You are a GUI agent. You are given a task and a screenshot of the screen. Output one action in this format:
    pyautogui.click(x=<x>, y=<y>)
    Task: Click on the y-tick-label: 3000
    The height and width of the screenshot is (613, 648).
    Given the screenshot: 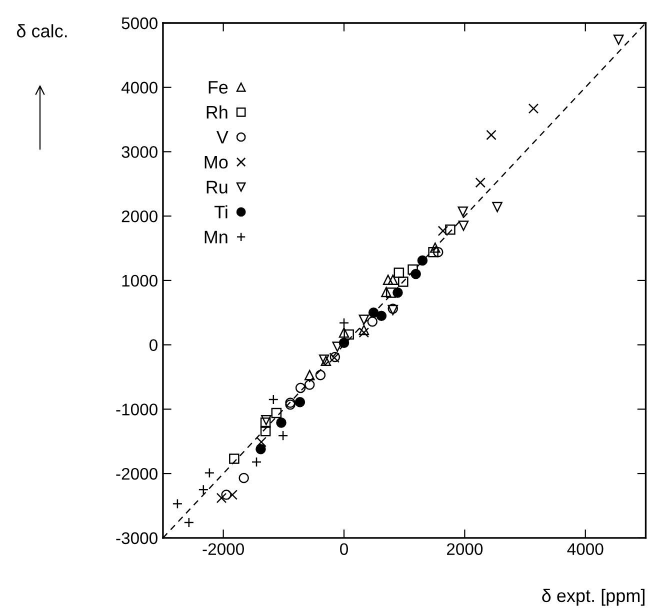 What is the action you would take?
    pyautogui.click(x=140, y=152)
    